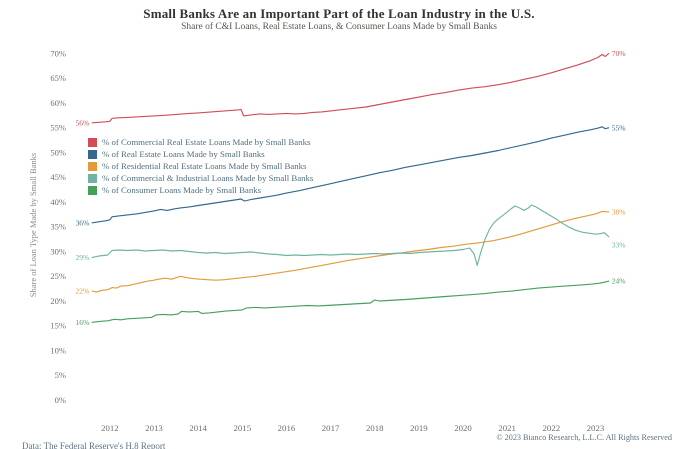 This screenshot has height=449, width=678. I want to click on series-start-label-real-estate: 36%, so click(82, 222).